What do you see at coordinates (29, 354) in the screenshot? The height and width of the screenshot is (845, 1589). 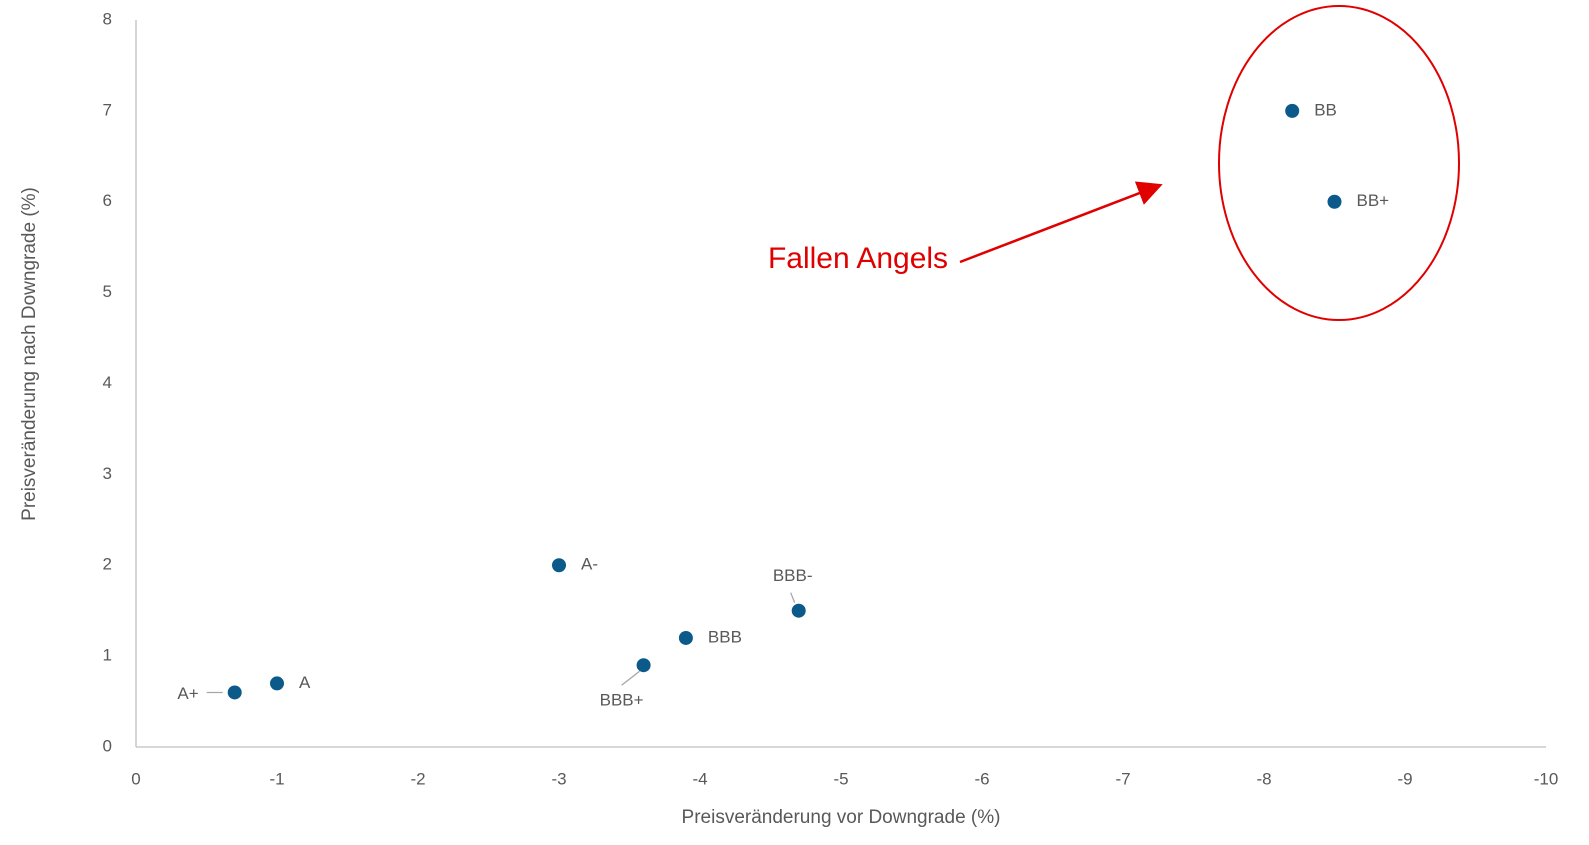 I see `y-axis-title: Preisveränderung nach Downgrade (%)` at bounding box center [29, 354].